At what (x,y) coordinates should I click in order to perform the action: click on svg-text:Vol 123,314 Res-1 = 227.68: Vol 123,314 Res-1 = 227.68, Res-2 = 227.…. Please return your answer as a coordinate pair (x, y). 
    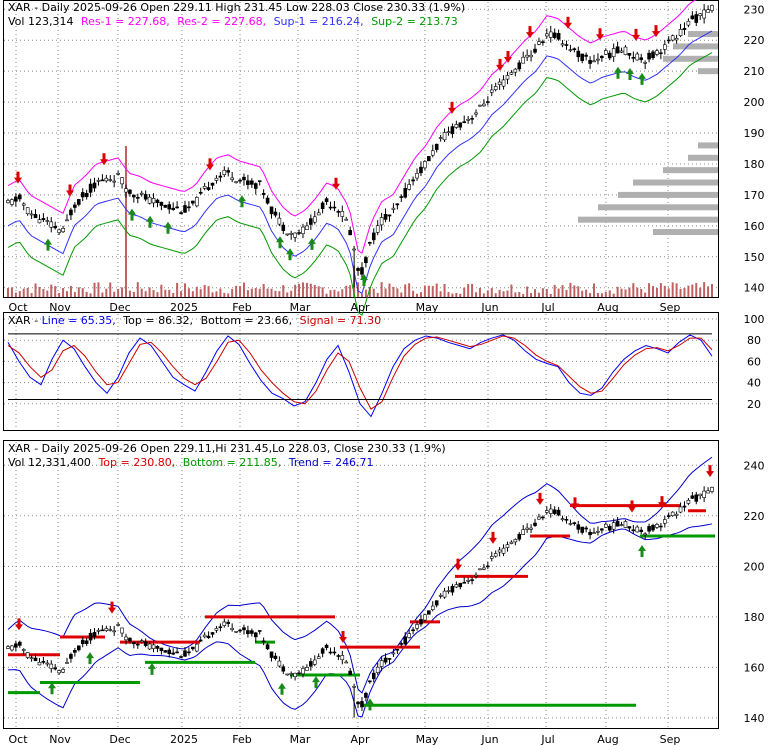
    Looking at the image, I should click on (233, 21).